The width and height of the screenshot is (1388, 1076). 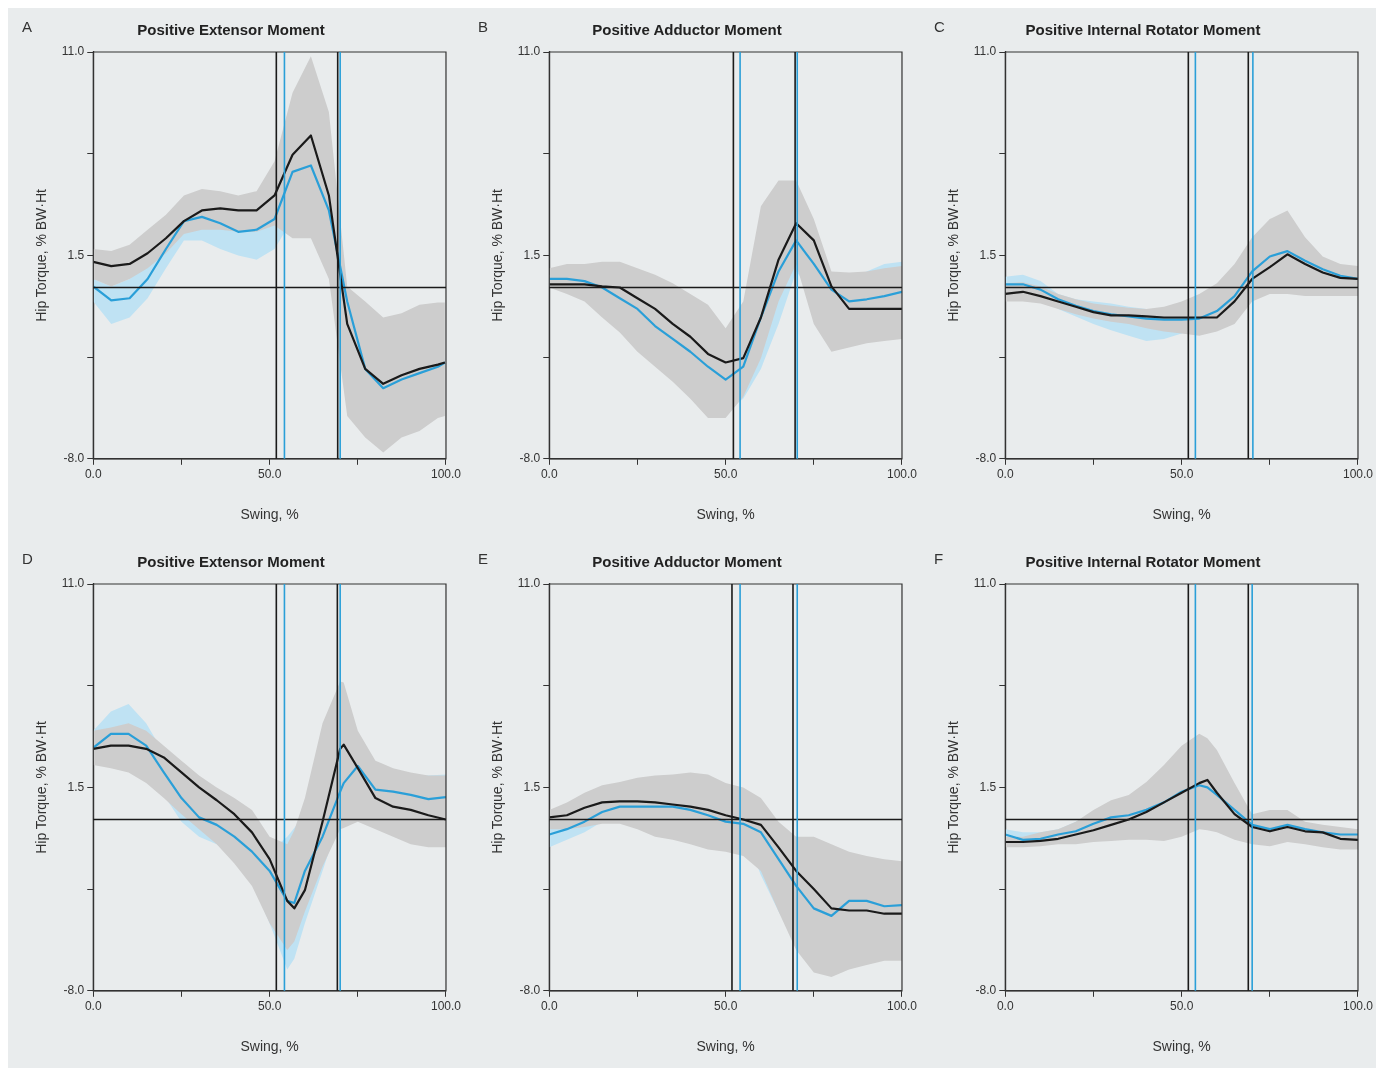 What do you see at coordinates (27, 26) in the screenshot?
I see `text: A` at bounding box center [27, 26].